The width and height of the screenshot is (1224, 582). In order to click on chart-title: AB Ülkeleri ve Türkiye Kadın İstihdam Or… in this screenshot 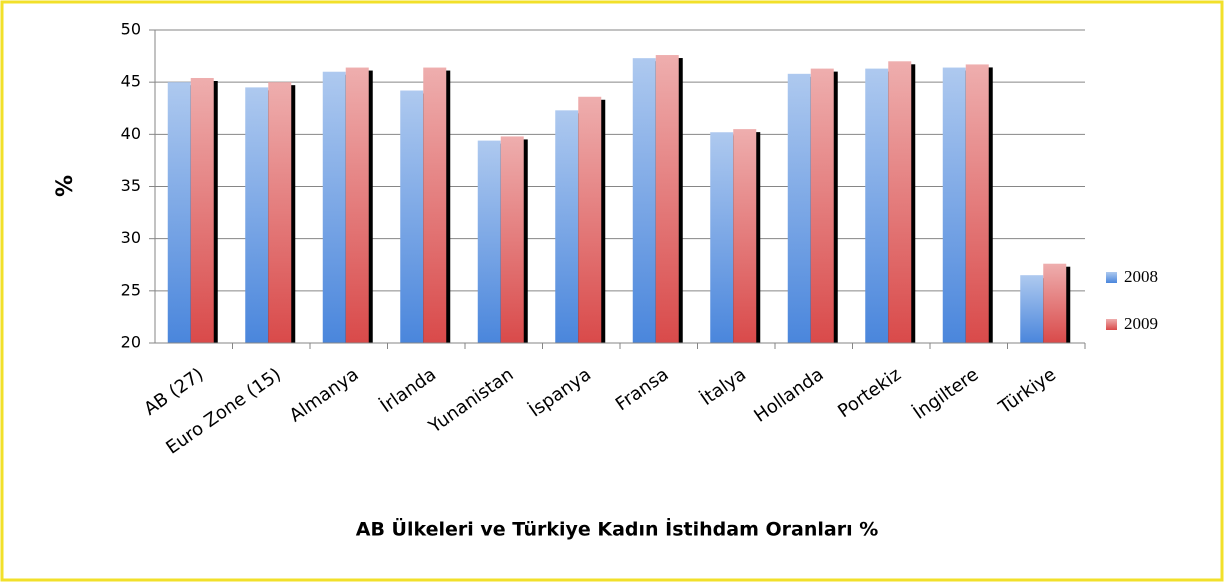, I will do `click(617, 529)`.